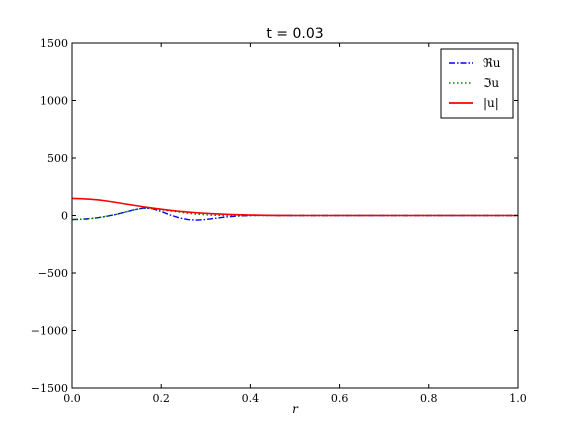 The image size is (576, 432). Describe the element at coordinates (518, 398) in the screenshot. I see `x-tick-label: 1.0` at that location.